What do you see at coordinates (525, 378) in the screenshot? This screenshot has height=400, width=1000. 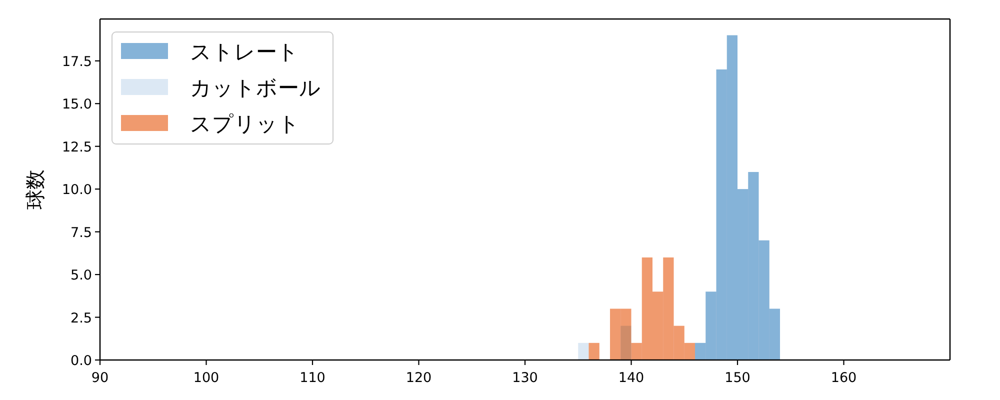 I see `x-tick-label: 130` at bounding box center [525, 378].